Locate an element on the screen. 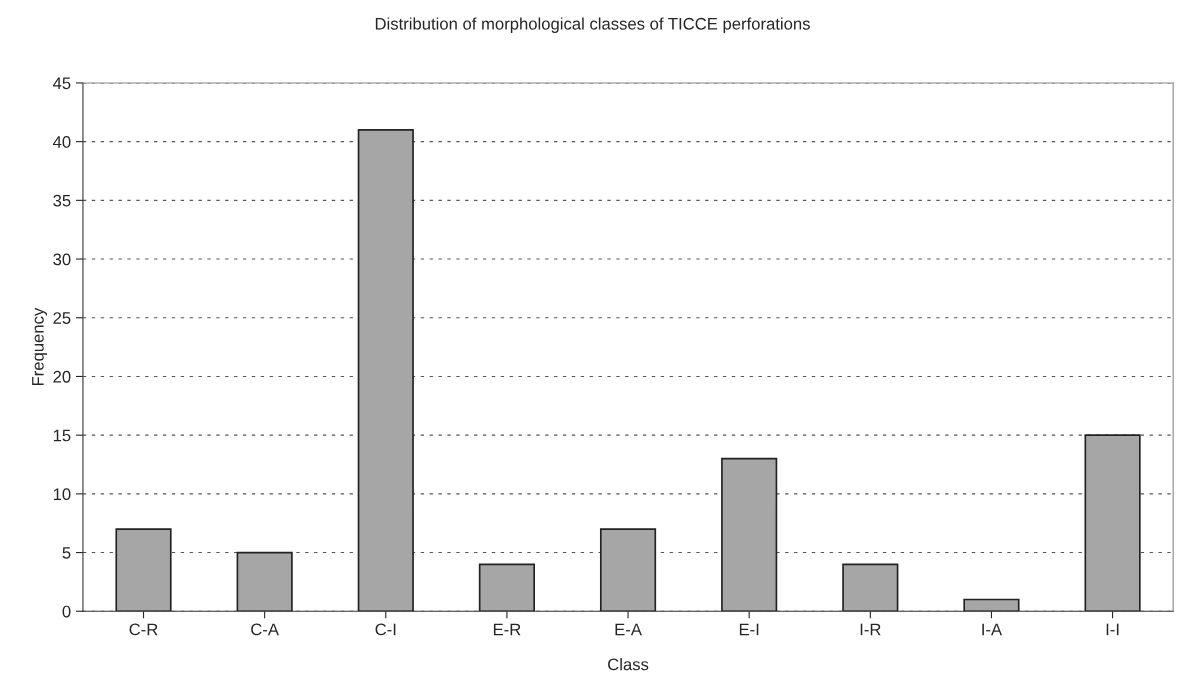 The image size is (1185, 697). x-tick-label: C-A is located at coordinates (265, 629).